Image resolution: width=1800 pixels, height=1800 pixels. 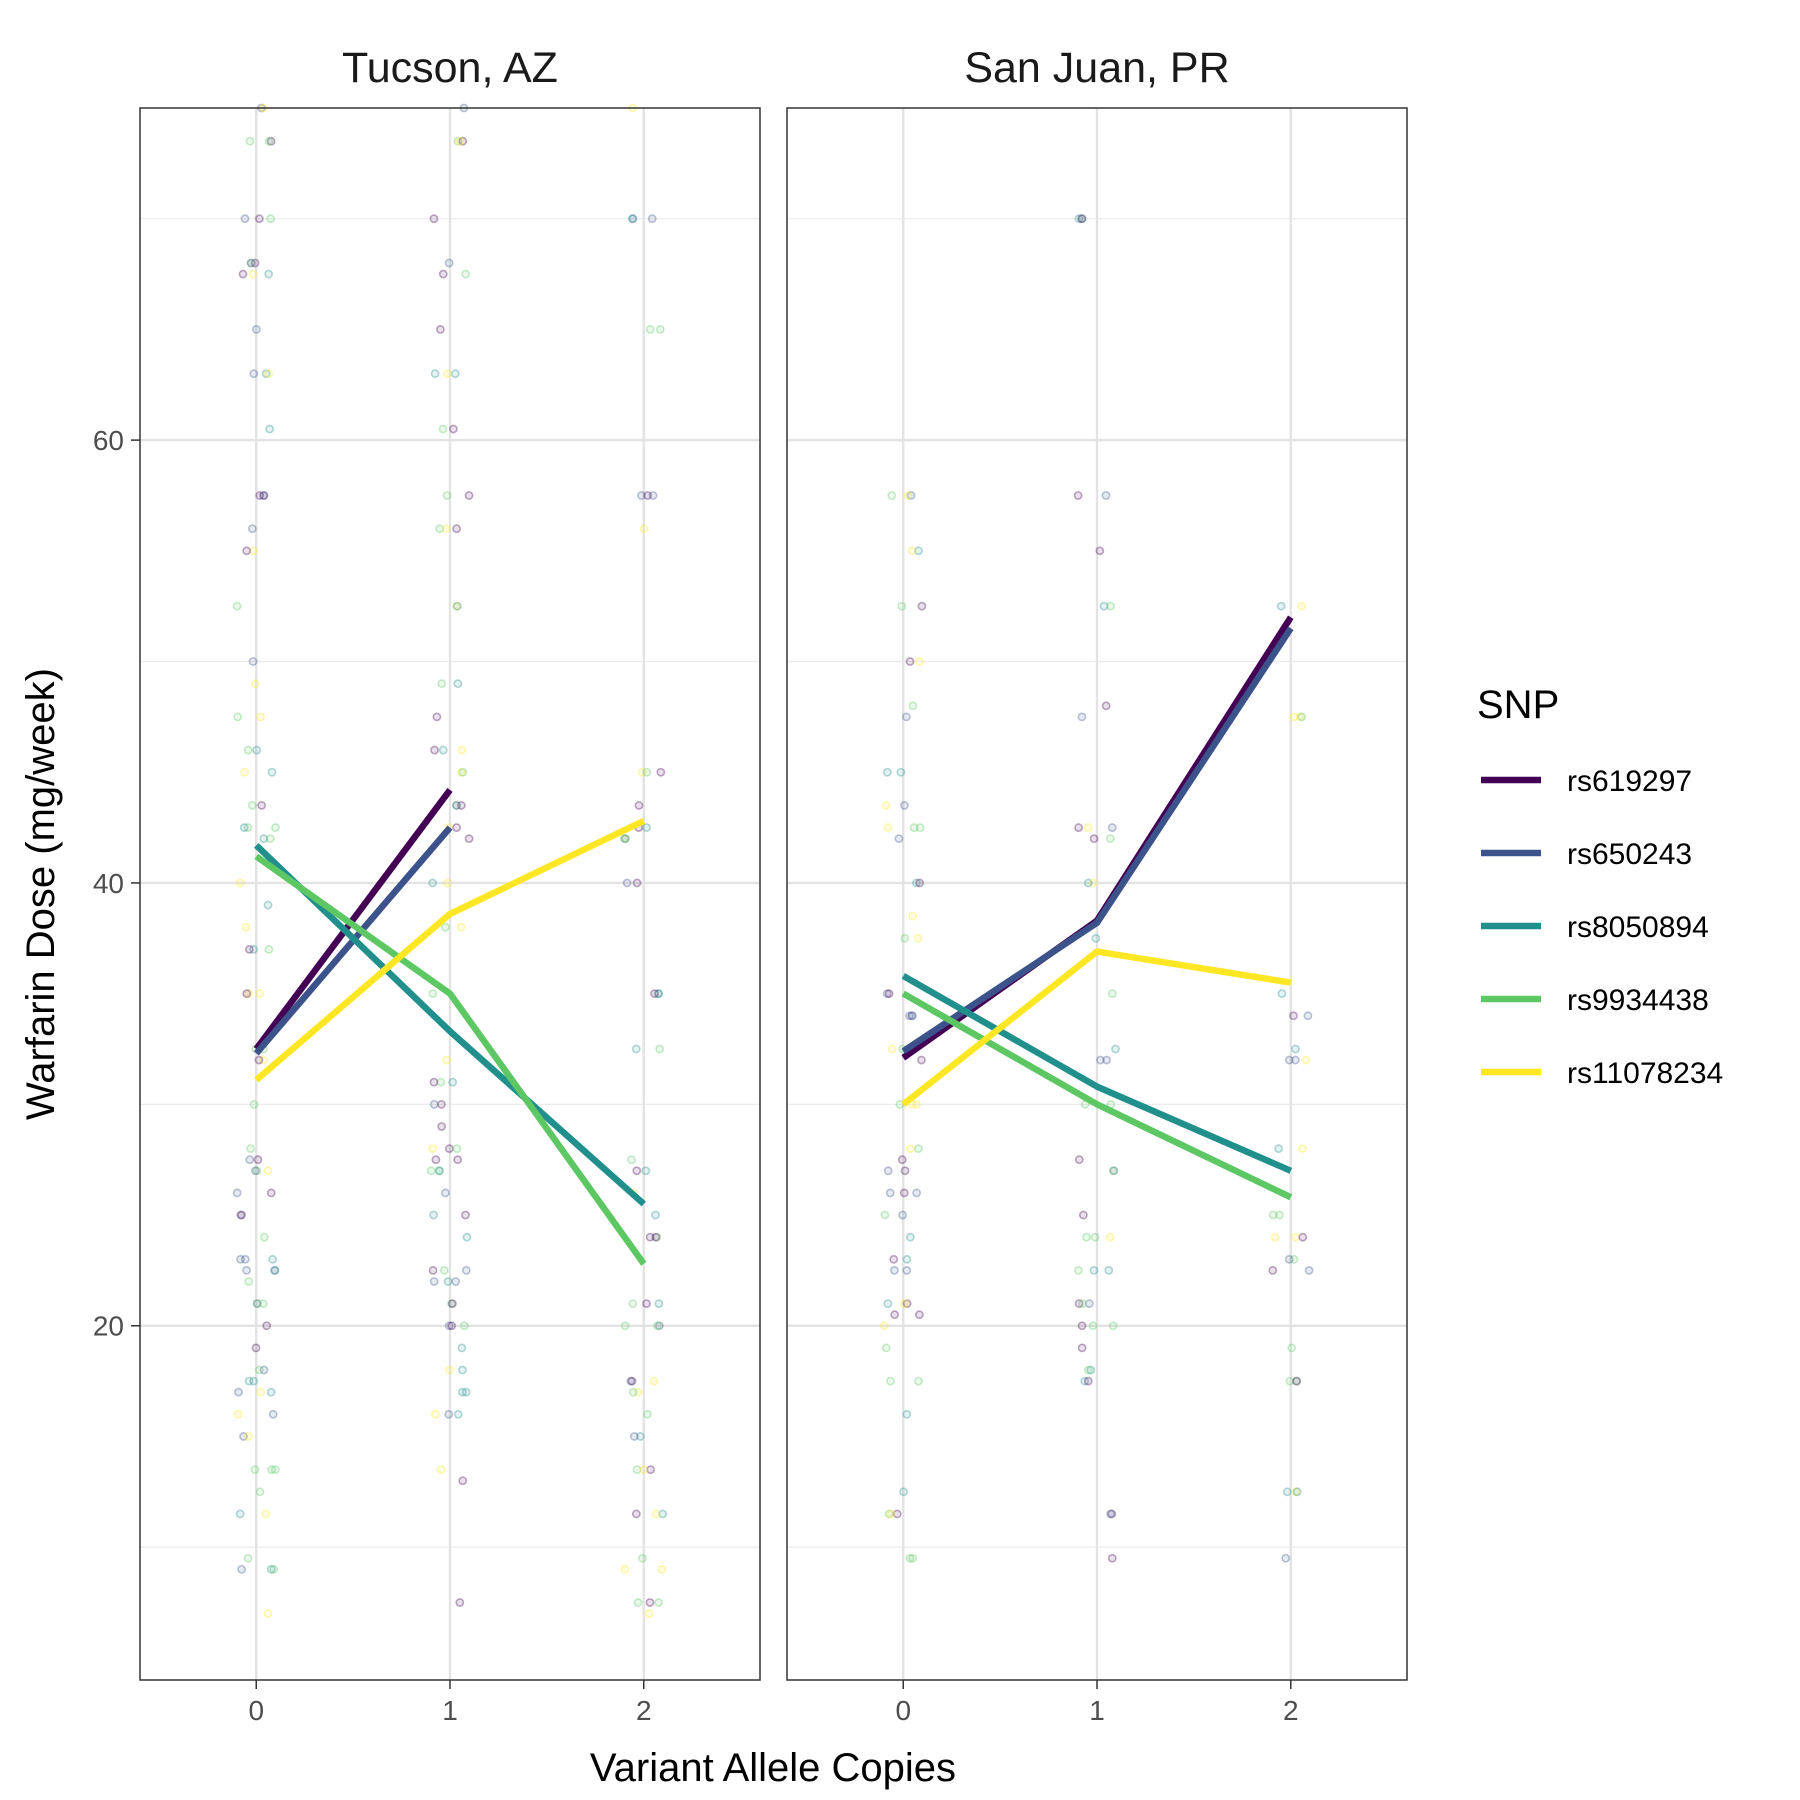 What do you see at coordinates (353, 919) in the screenshot?
I see `series-line-rs619297` at bounding box center [353, 919].